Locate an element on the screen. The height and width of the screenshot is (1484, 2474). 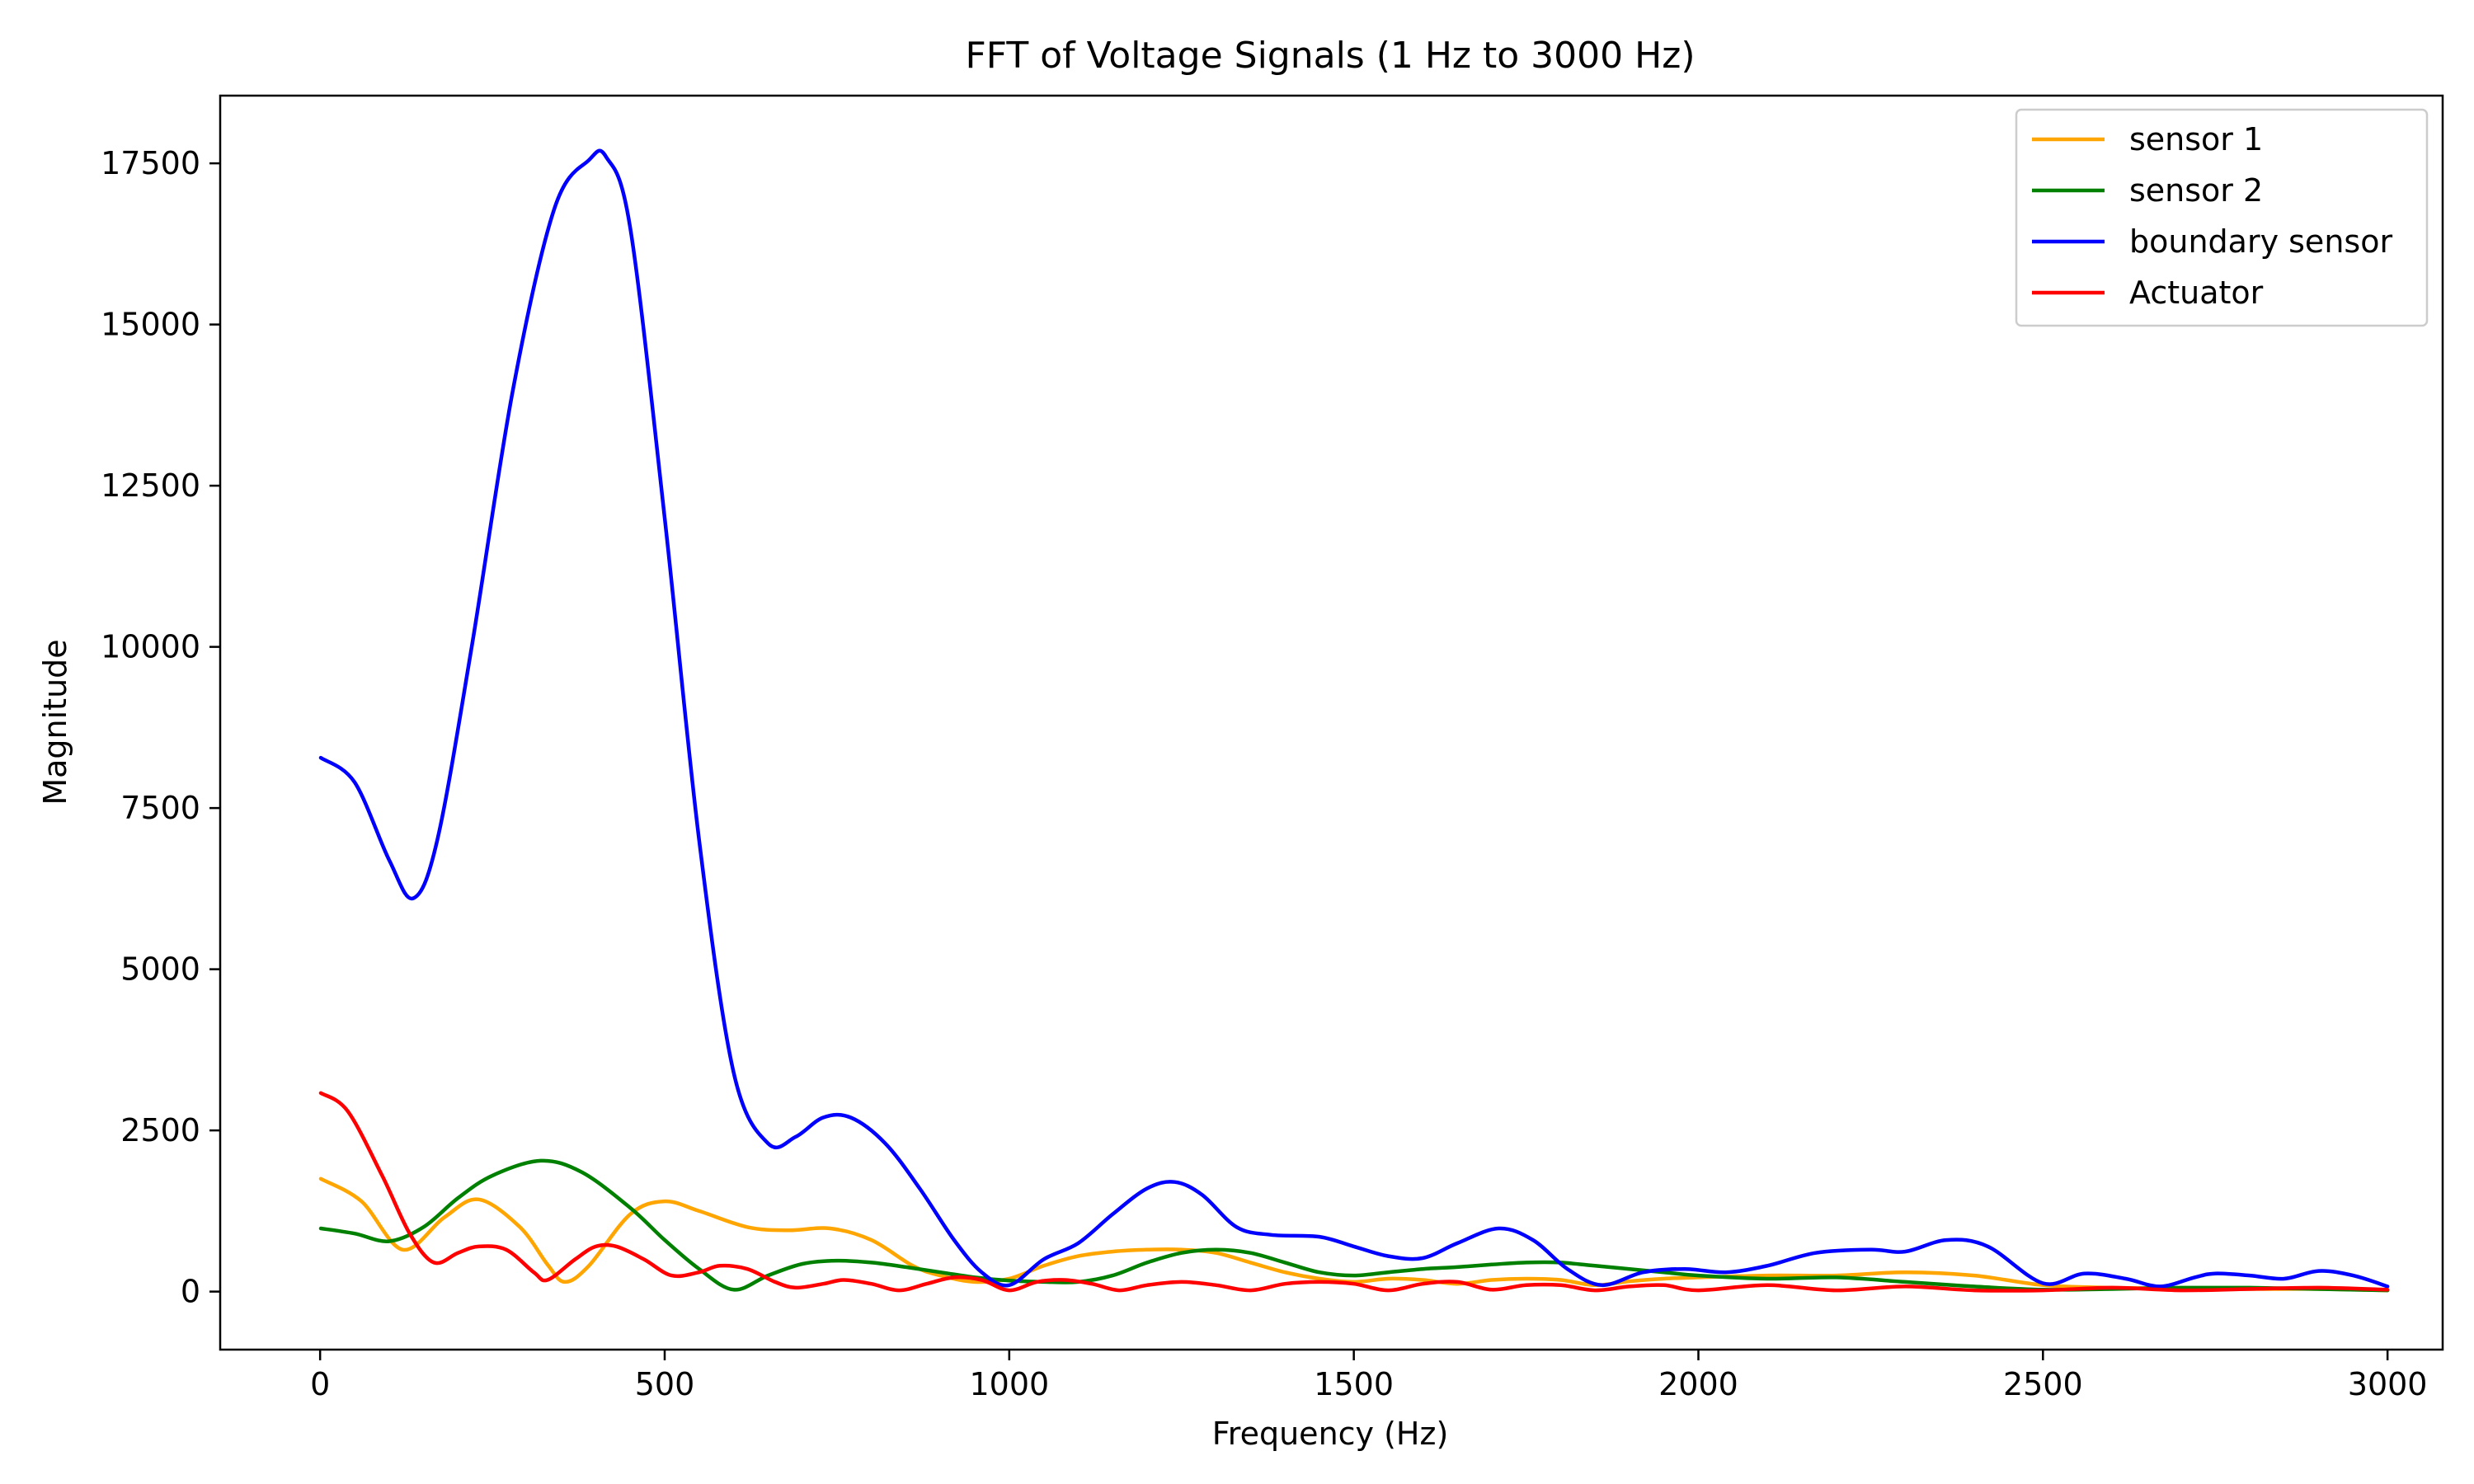
legend-label-2: sensor 2 is located at coordinates (2196, 190).